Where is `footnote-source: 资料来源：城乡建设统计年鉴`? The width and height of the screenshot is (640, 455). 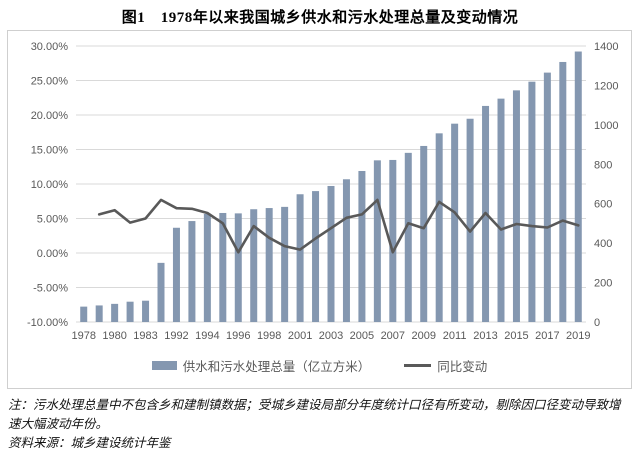 footnote-source: 资料来源：城乡建设统计年鉴 is located at coordinates (89, 442).